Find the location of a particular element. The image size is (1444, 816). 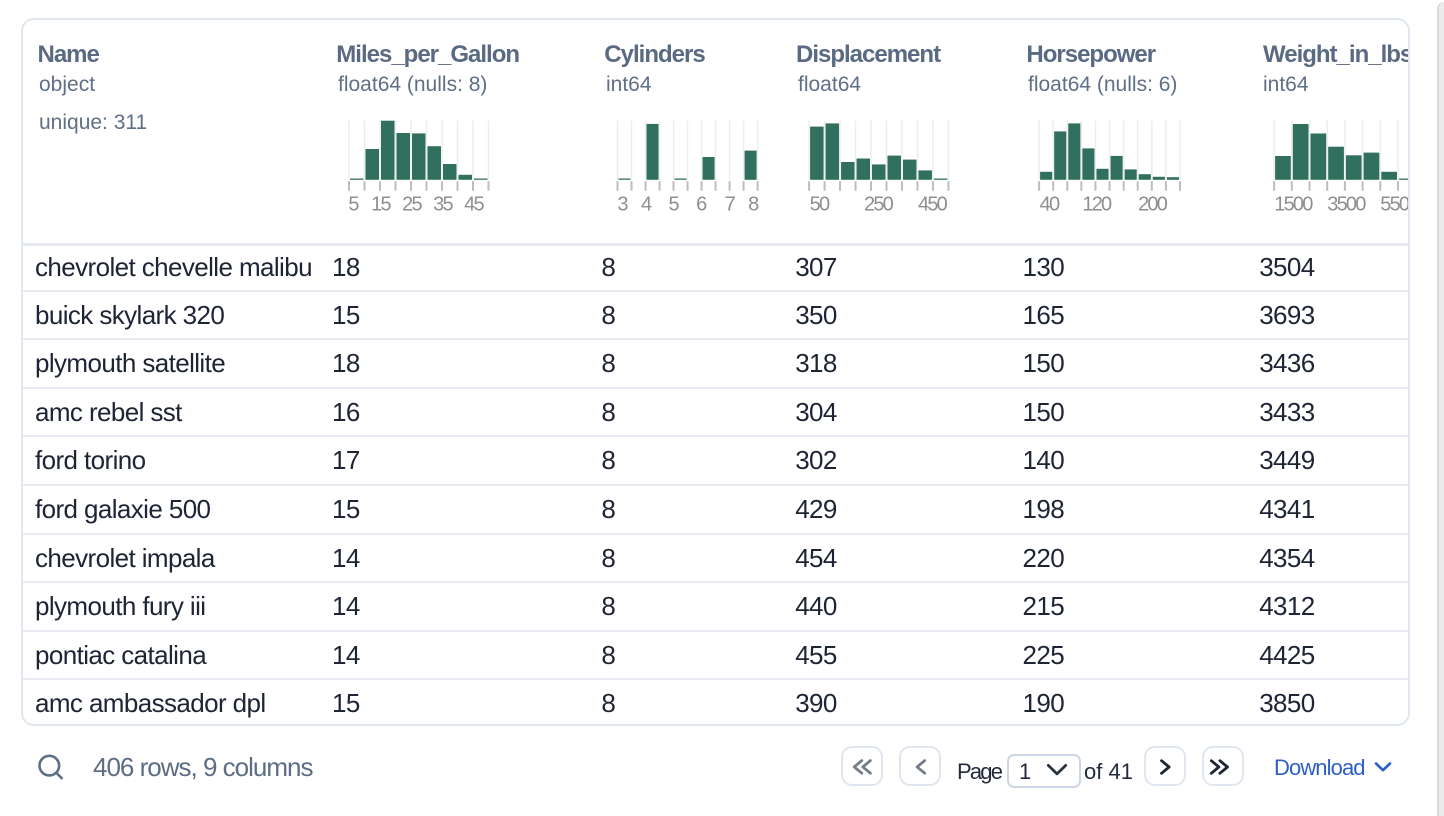

svg-text: 5500 is located at coordinates (1394, 205).